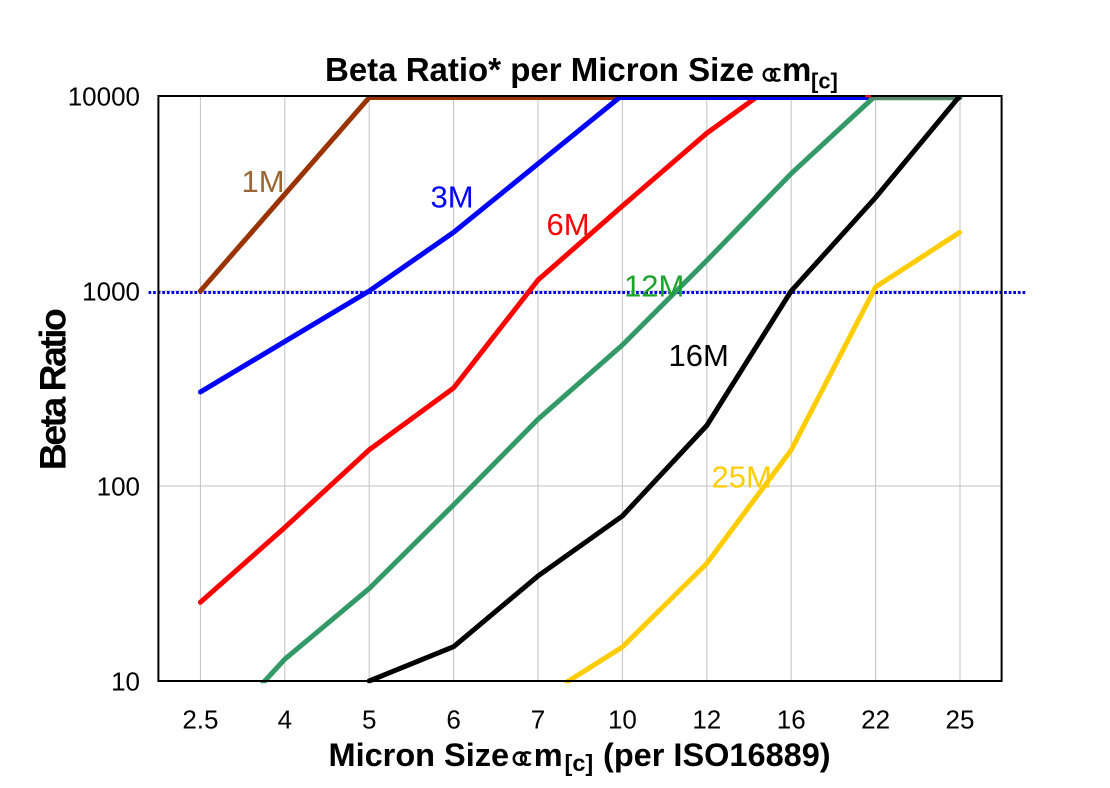 The height and width of the screenshot is (788, 1110). I want to click on svg-text: 100, so click(118, 486).